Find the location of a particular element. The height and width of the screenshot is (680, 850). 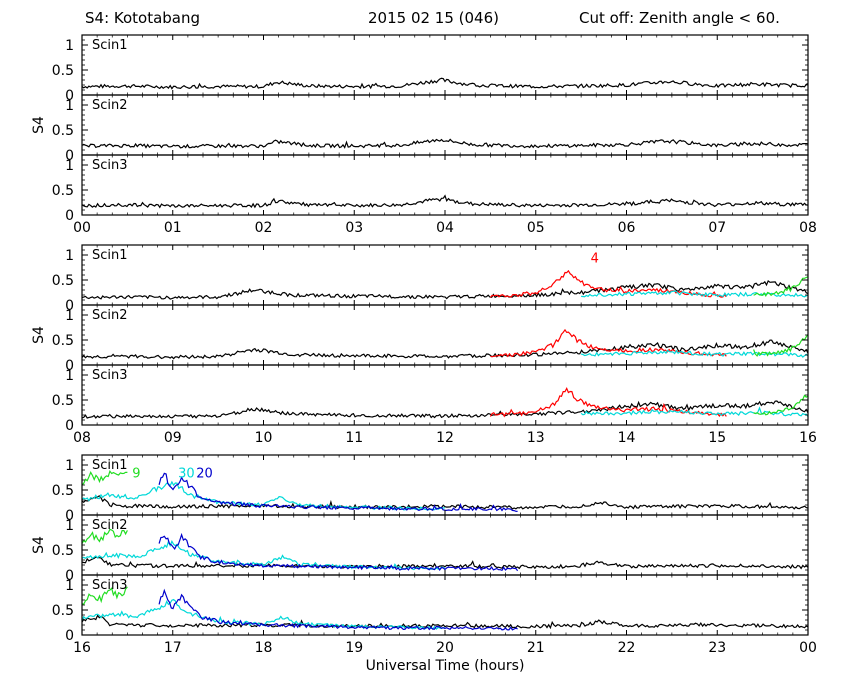

panel-scin2-2: 0 0.5 1 Scin2 S4 is located at coordinates (420, 339).